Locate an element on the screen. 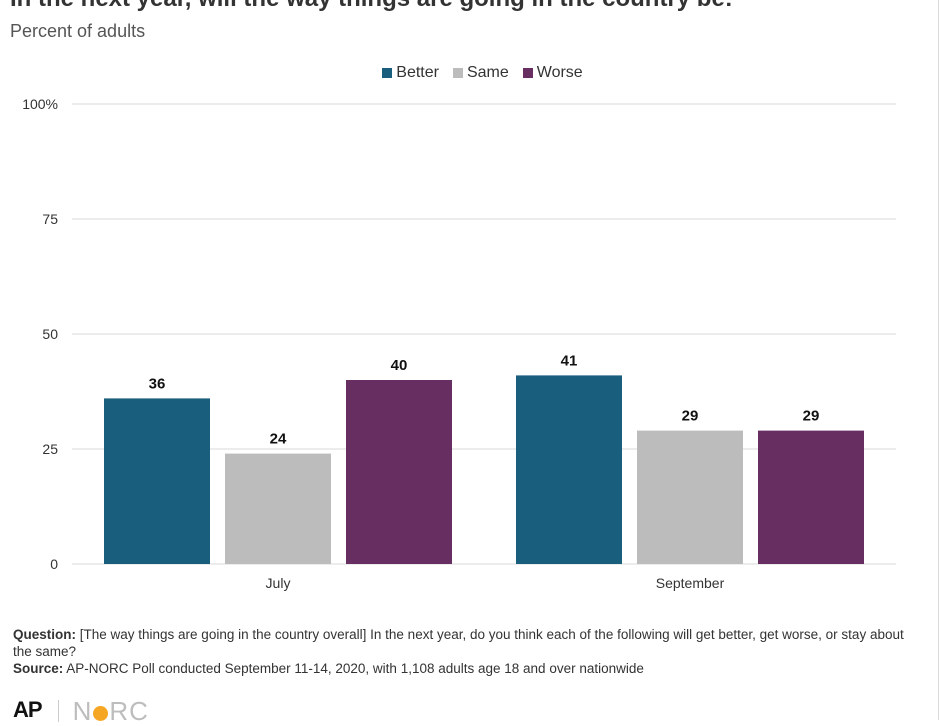 This screenshot has height=726, width=940. y-tick-label: 0 is located at coordinates (54, 564).